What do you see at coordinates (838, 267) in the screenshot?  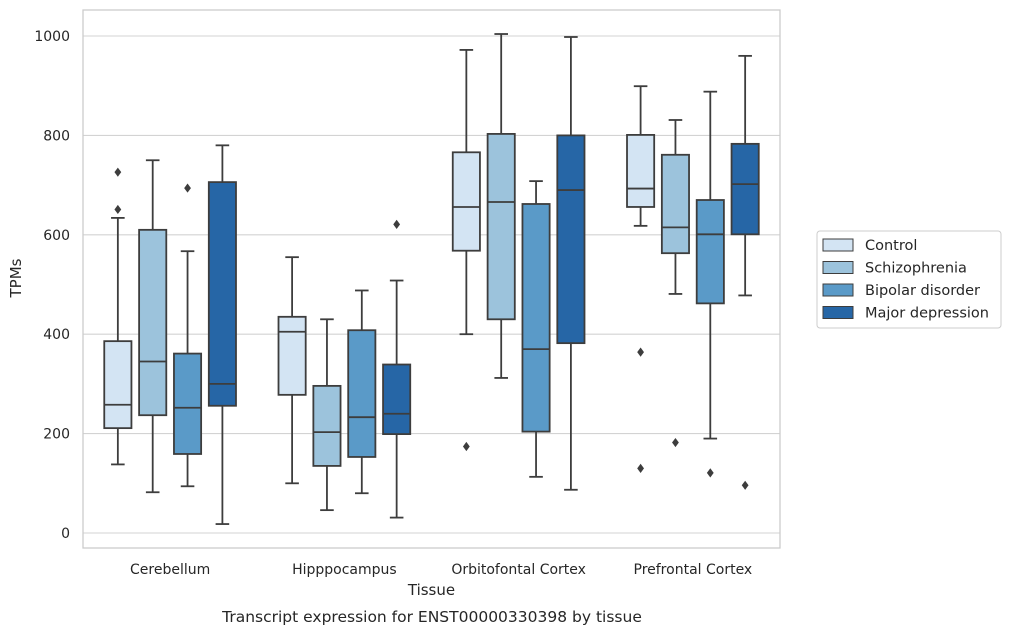 I see `legend-swatch-schizophrenia` at bounding box center [838, 267].